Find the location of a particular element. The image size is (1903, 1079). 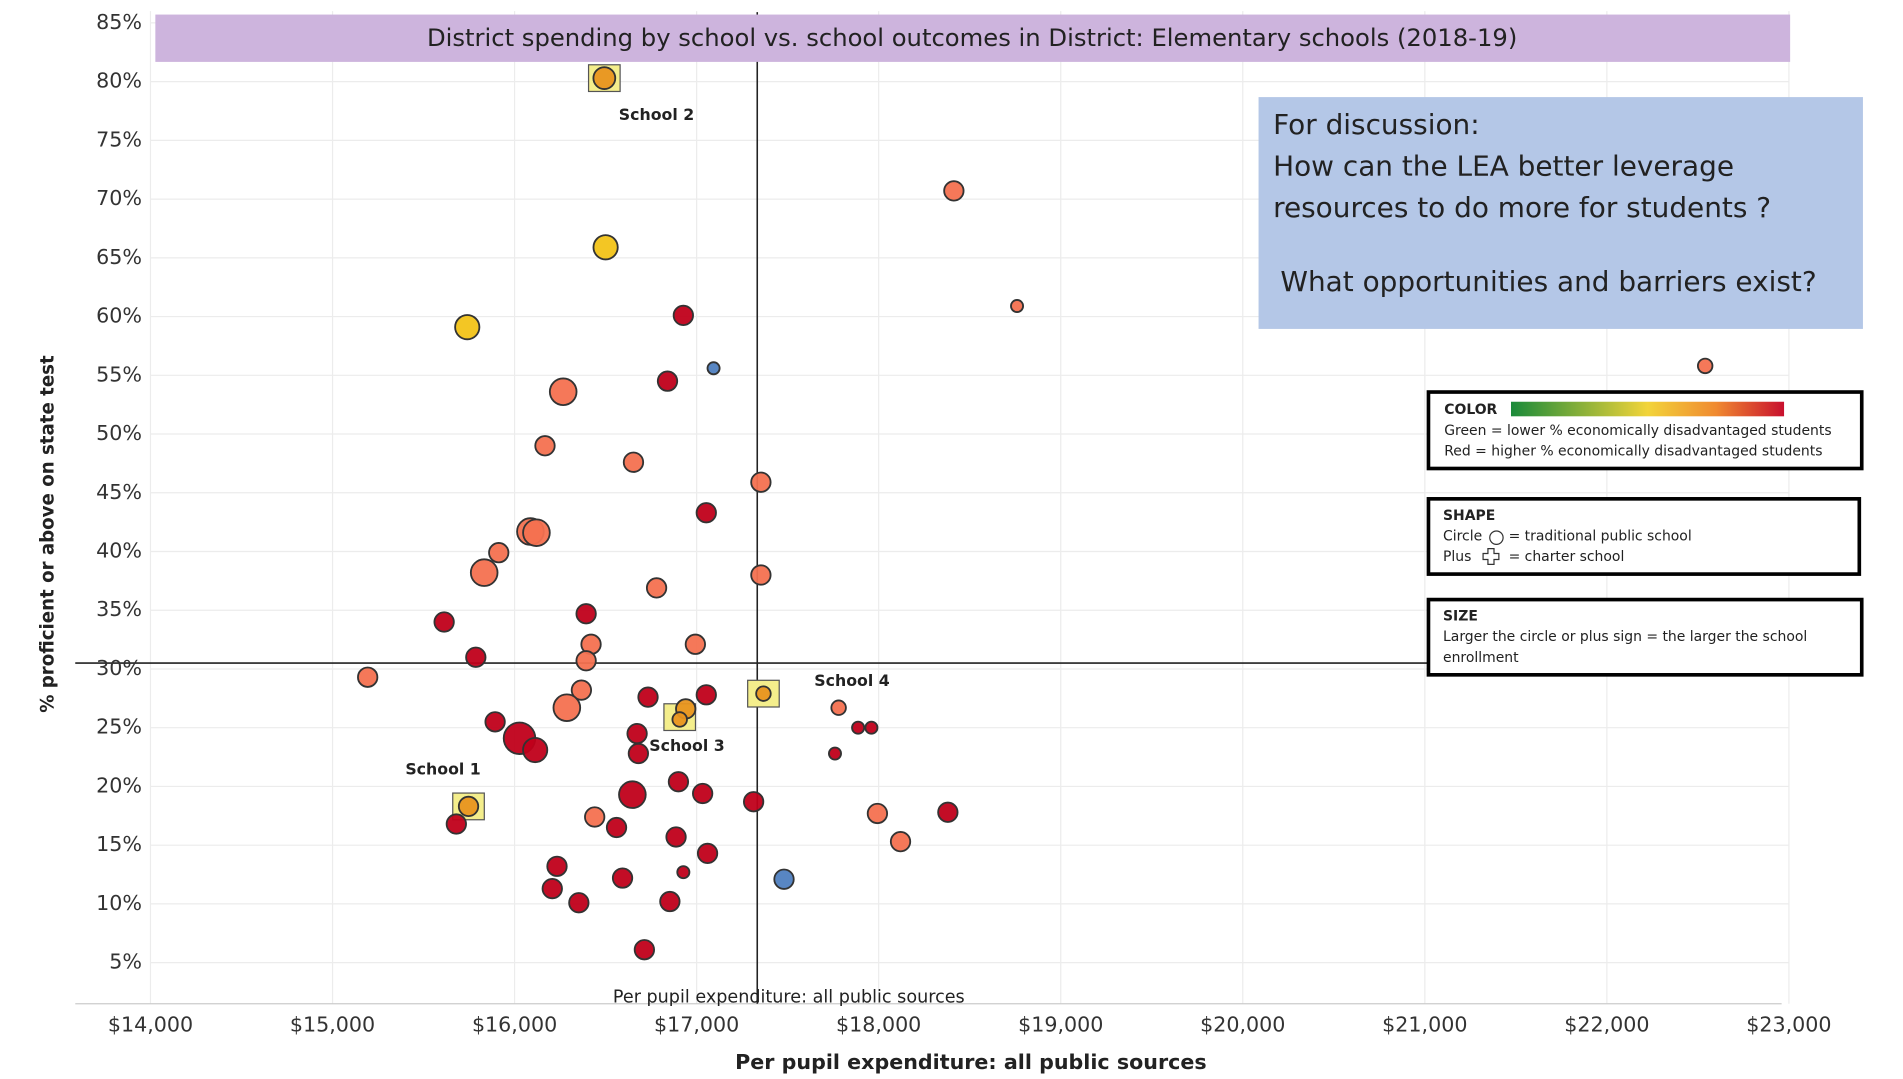

y-tick-label: 50% is located at coordinates (119, 433).